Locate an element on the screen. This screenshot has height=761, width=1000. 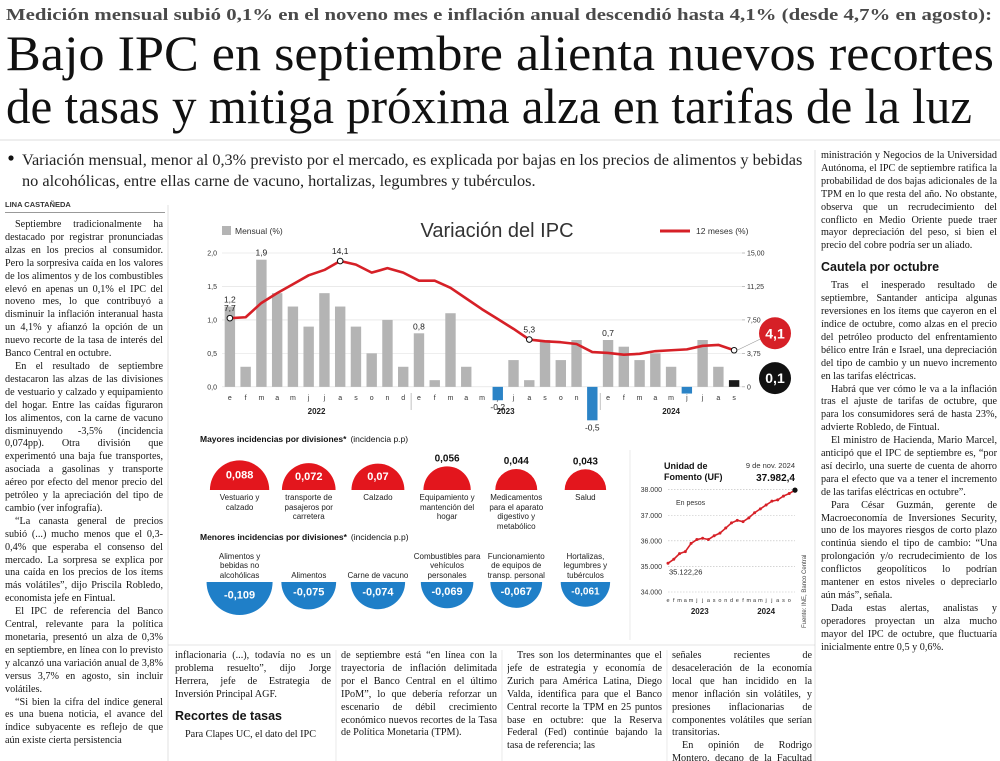
y2-tick-label: 15,00 is located at coordinates (756, 254).